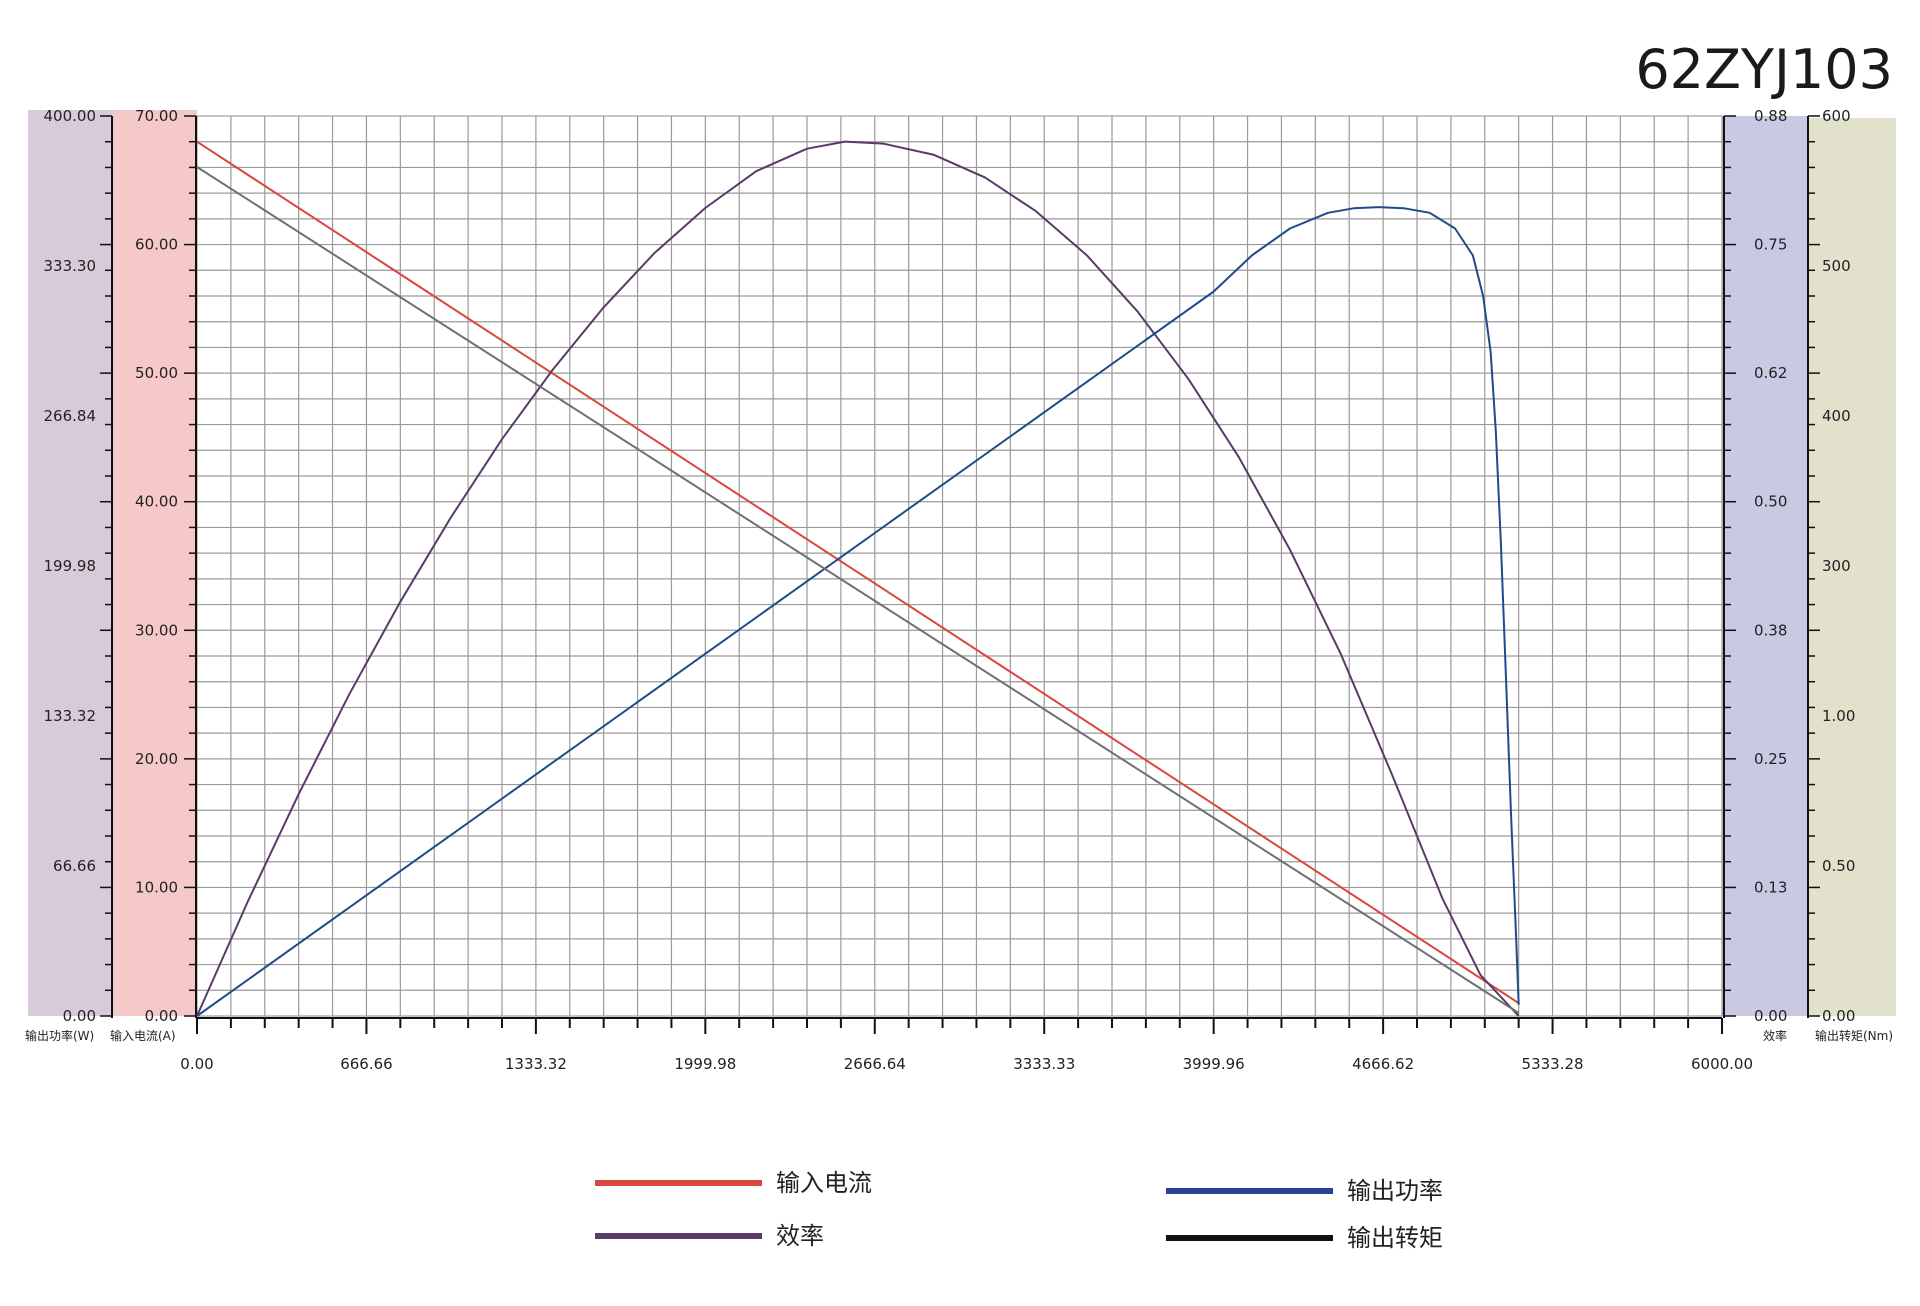 The image size is (1920, 1306). What do you see at coordinates (1836, 266) in the screenshot?
I see `torque-tick-label: 500` at bounding box center [1836, 266].